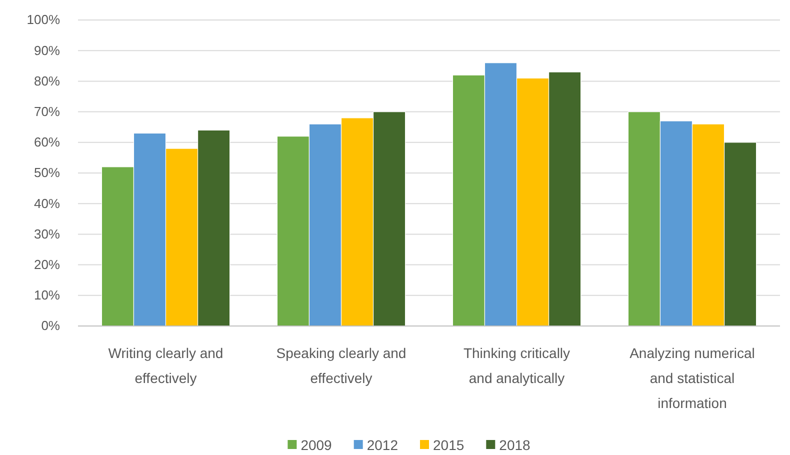 Image resolution: width=790 pixels, height=455 pixels. I want to click on x-tick-label: Thinking critically and analytically, so click(516, 365).